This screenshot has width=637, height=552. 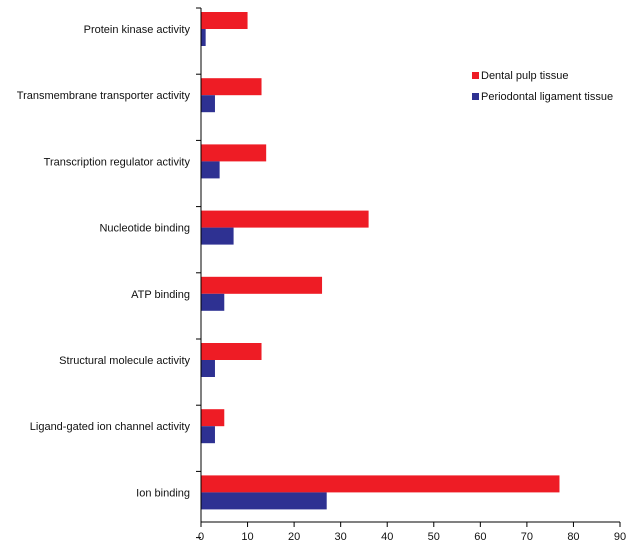 I want to click on category-label: Protein kinase activity, so click(x=137, y=30).